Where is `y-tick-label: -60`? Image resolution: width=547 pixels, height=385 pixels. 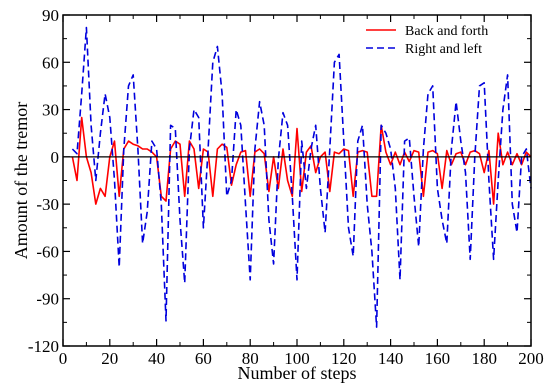
y-tick-label: -60 is located at coordinates (47, 251).